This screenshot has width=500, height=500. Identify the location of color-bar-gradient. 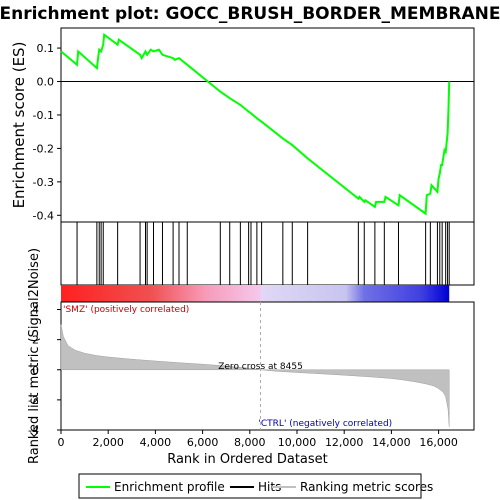
(255, 293).